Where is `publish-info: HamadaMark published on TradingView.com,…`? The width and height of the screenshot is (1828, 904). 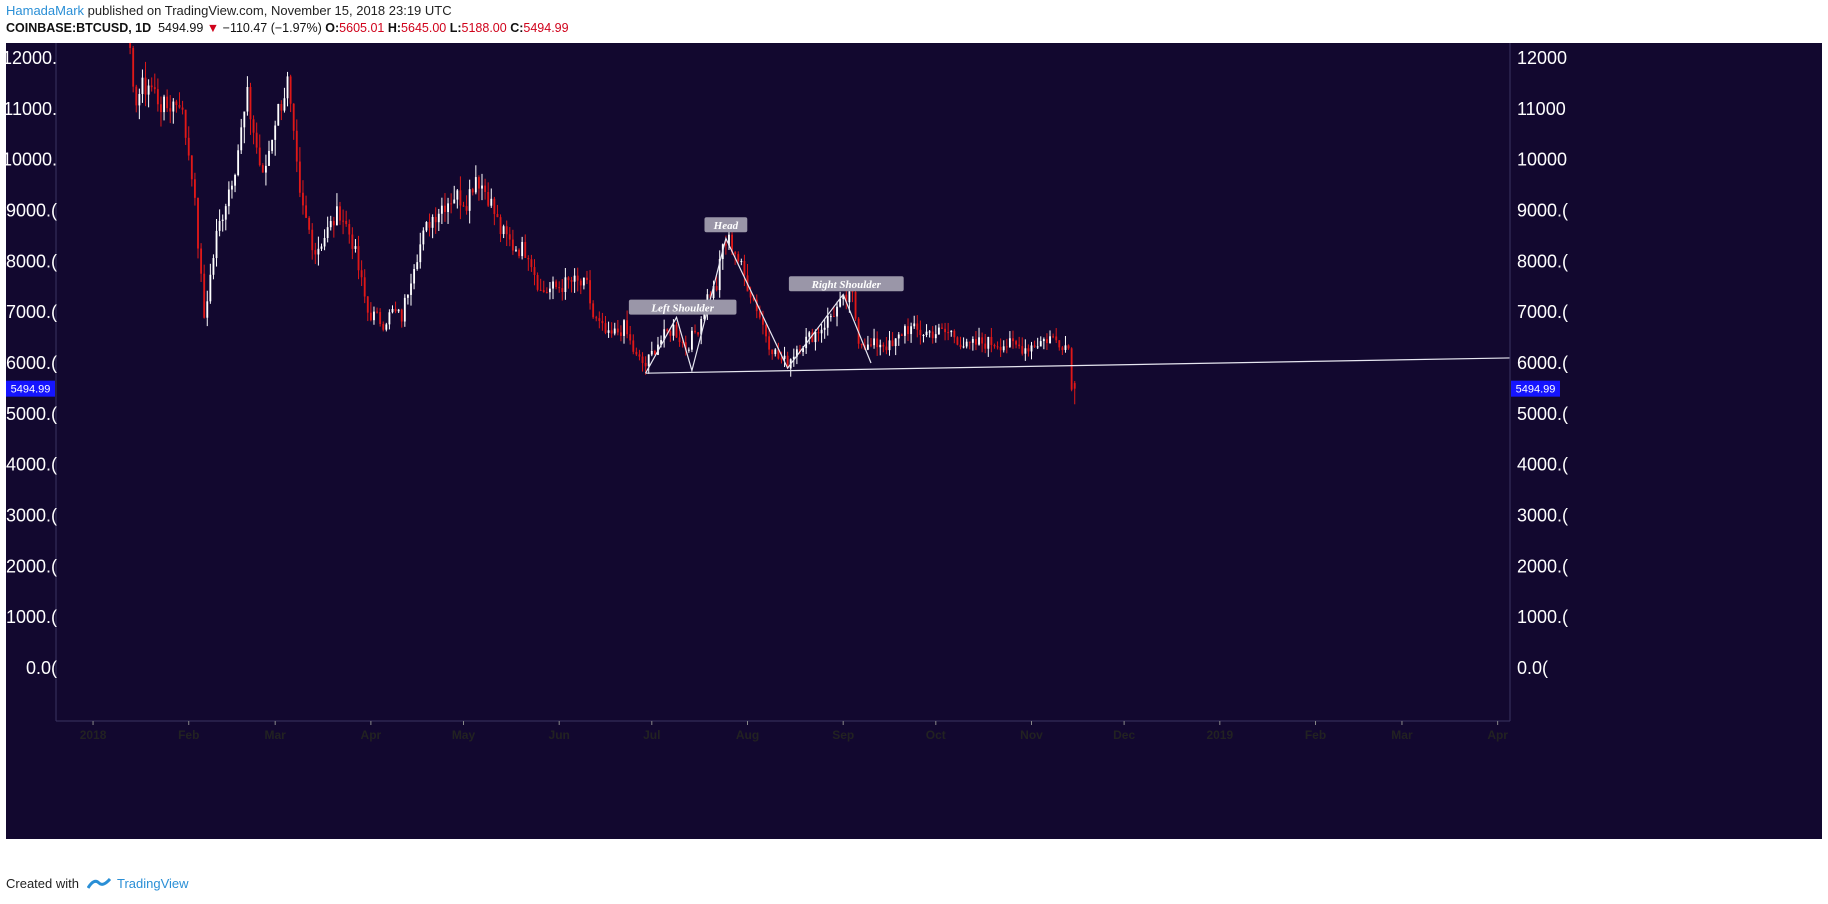
publish-info: HamadaMark published on TradingView.com,… is located at coordinates (229, 10).